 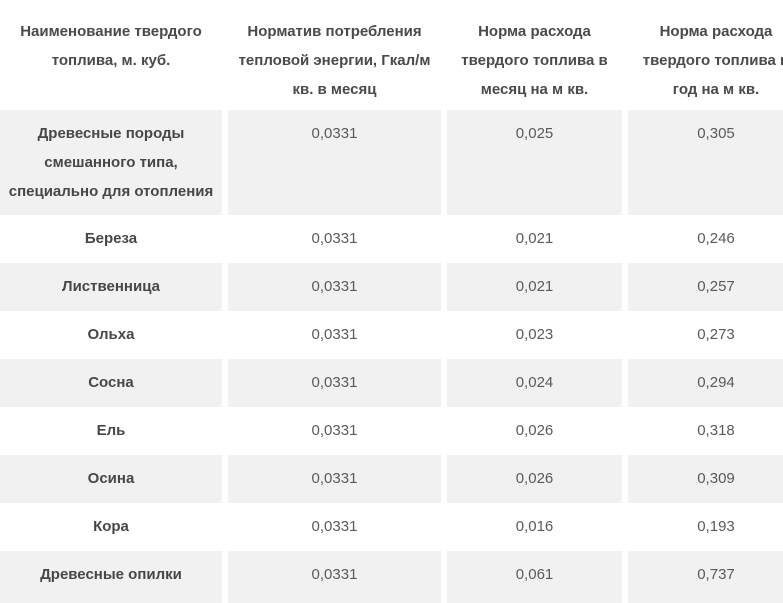 I want to click on value-cell: 0,023, so click(x=534, y=334).